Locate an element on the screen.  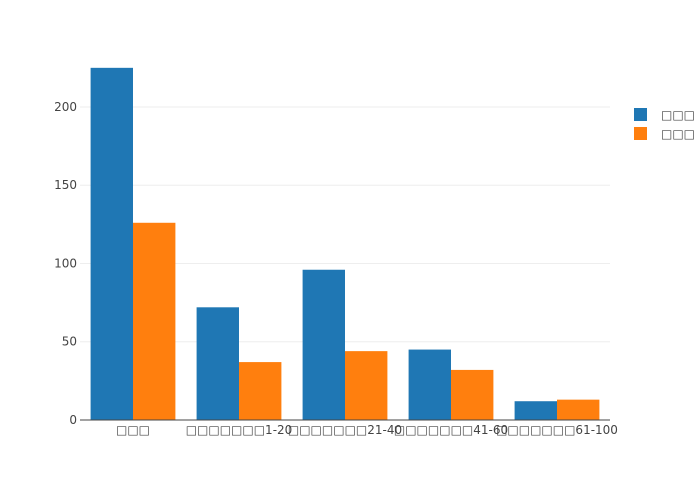
y-tick-label: 150 is located at coordinates (65, 185).